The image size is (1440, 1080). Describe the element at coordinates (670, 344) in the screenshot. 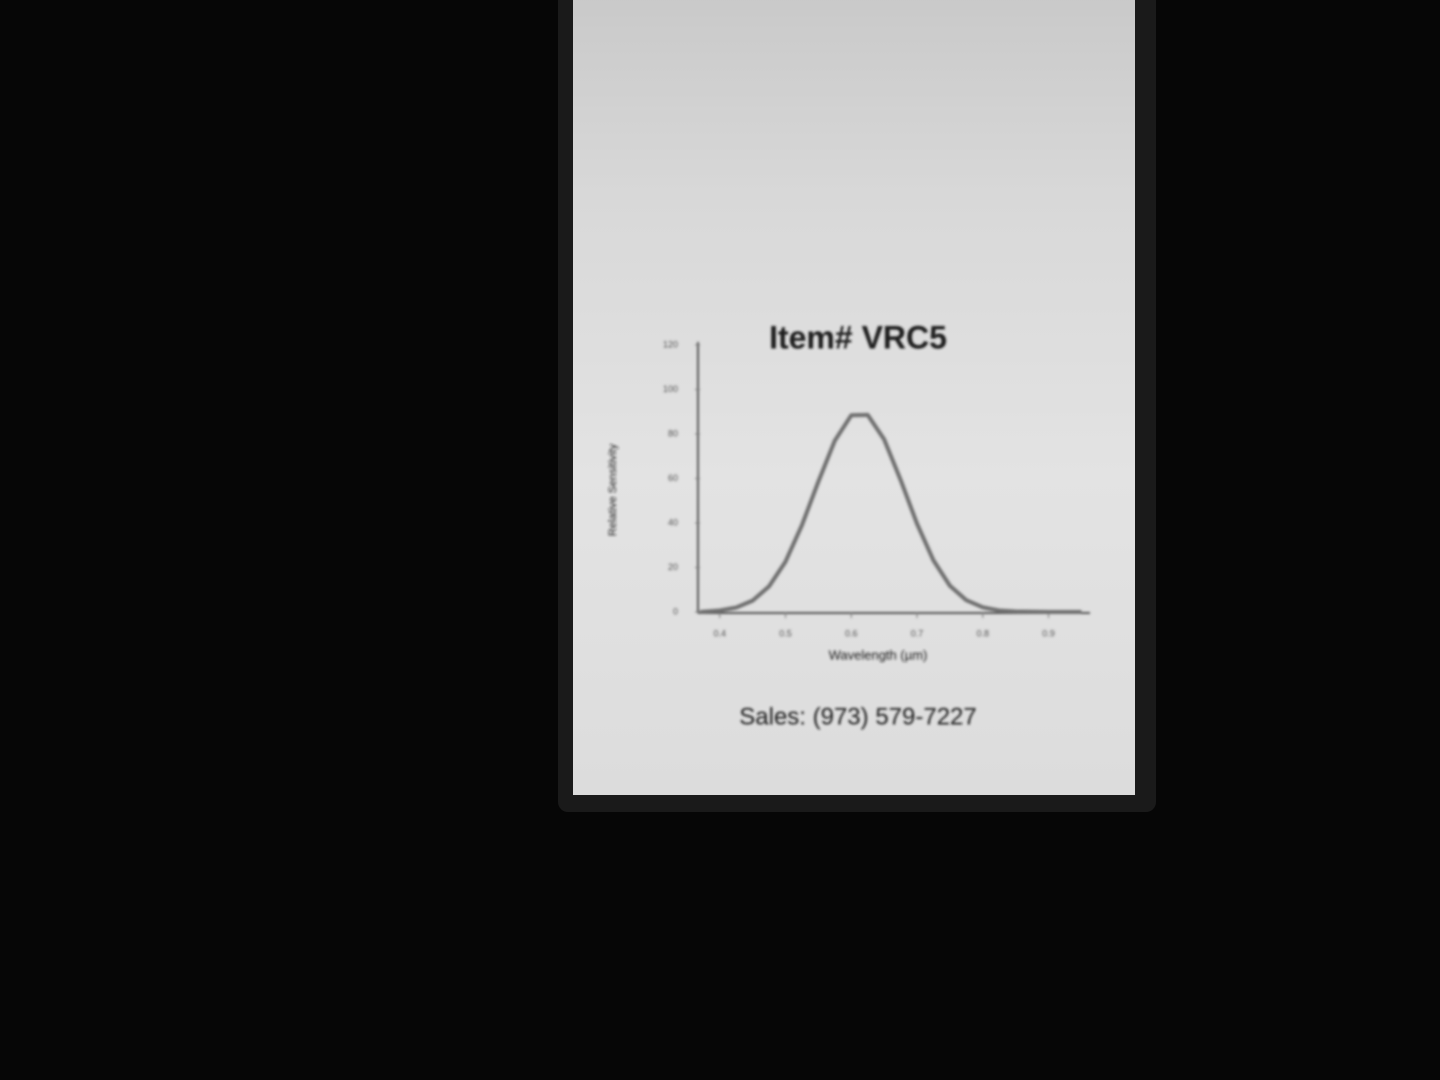

I see `y-tick-label: 120` at that location.